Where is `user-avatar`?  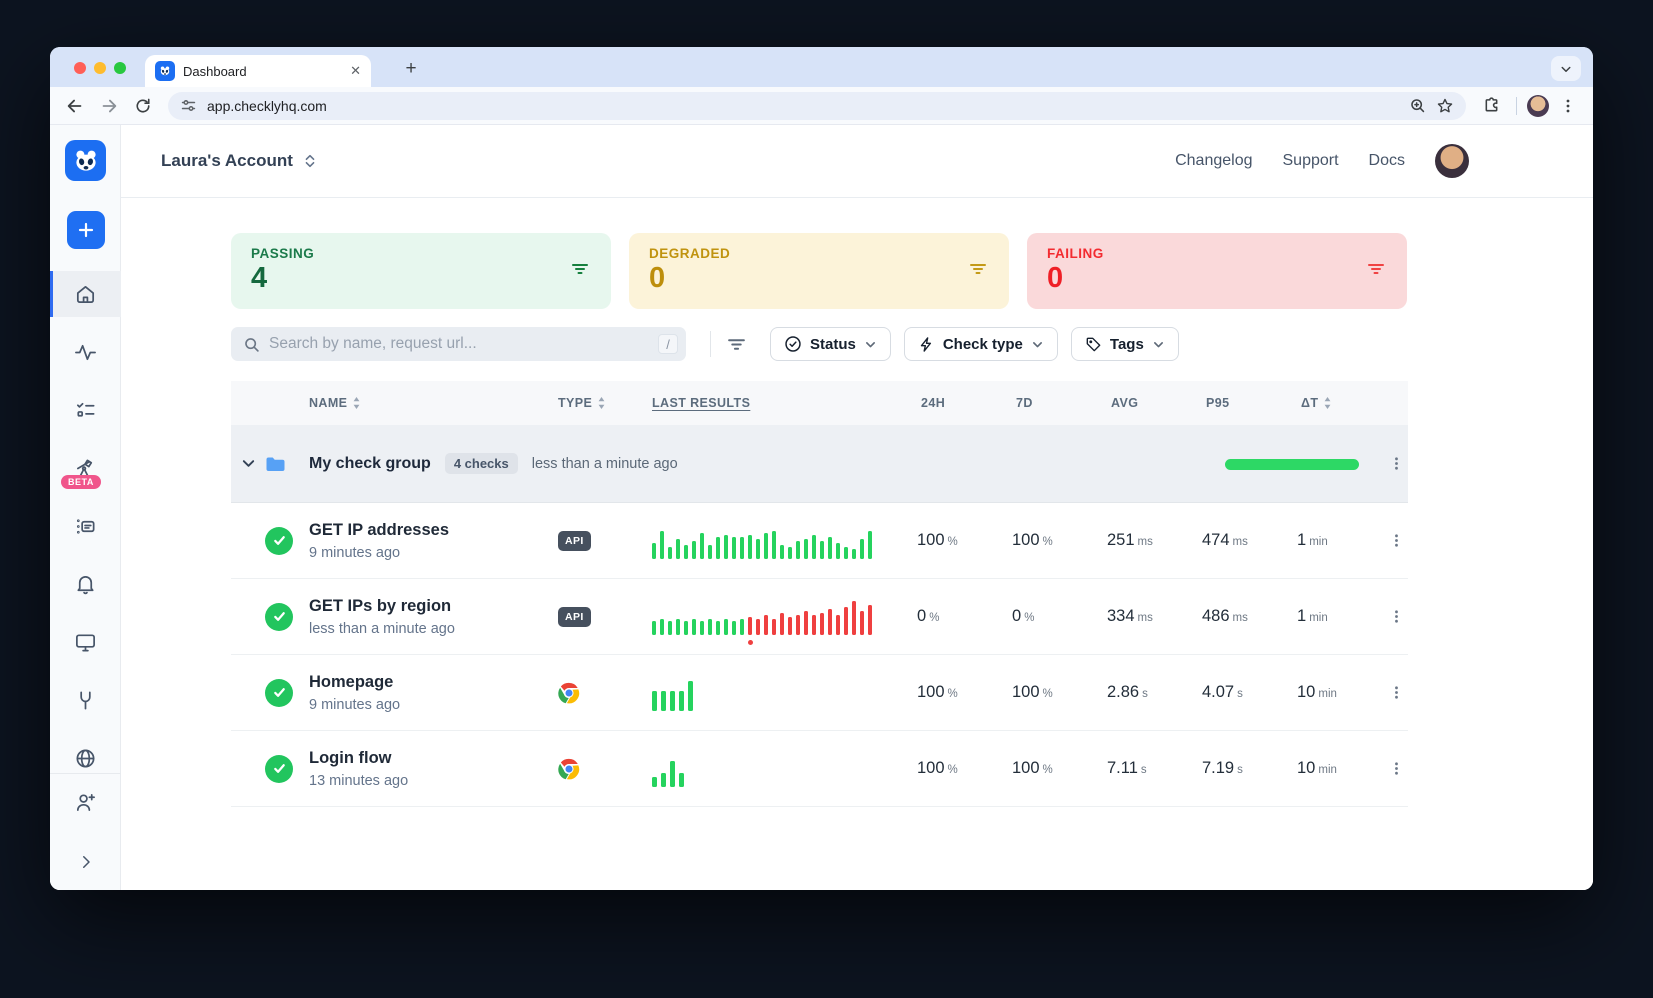 user-avatar is located at coordinates (1452, 161).